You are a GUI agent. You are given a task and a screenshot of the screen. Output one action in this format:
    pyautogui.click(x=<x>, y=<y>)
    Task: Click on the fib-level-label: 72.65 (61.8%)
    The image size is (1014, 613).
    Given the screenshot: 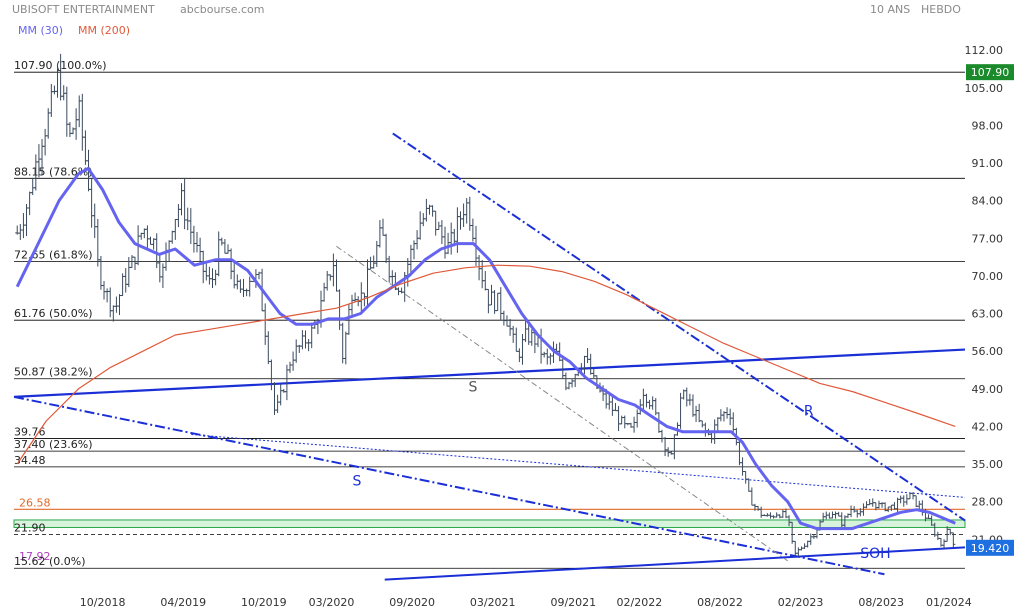 What is the action you would take?
    pyautogui.click(x=53, y=255)
    